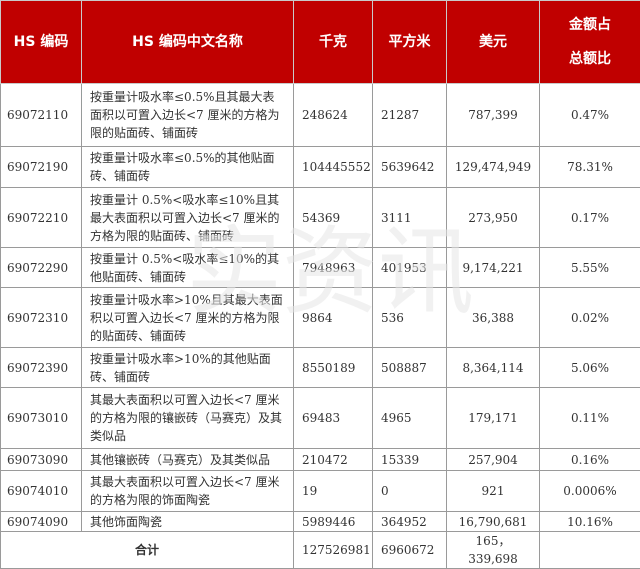 The height and width of the screenshot is (569, 640). I want to click on cell-kg: 248624, so click(333, 115).